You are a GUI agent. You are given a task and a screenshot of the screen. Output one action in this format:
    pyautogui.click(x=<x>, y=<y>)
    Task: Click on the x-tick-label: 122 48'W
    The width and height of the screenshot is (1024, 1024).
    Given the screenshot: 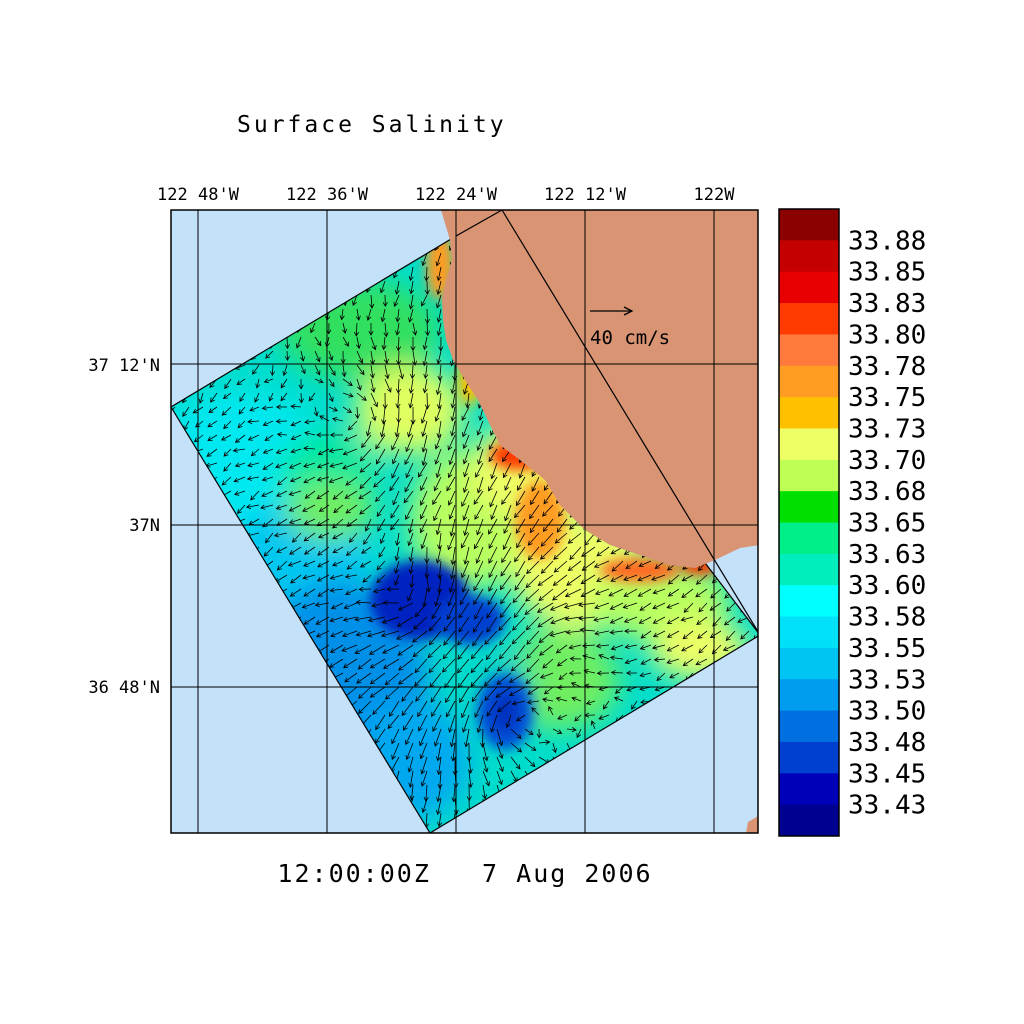 What is the action you would take?
    pyautogui.click(x=198, y=195)
    